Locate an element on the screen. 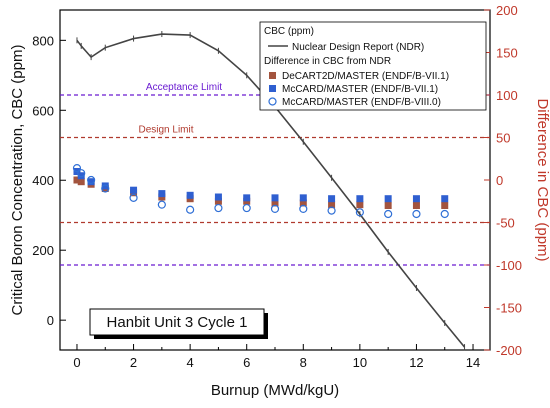 This screenshot has height=408, width=550. legend-decart-swatch is located at coordinates (272, 75).